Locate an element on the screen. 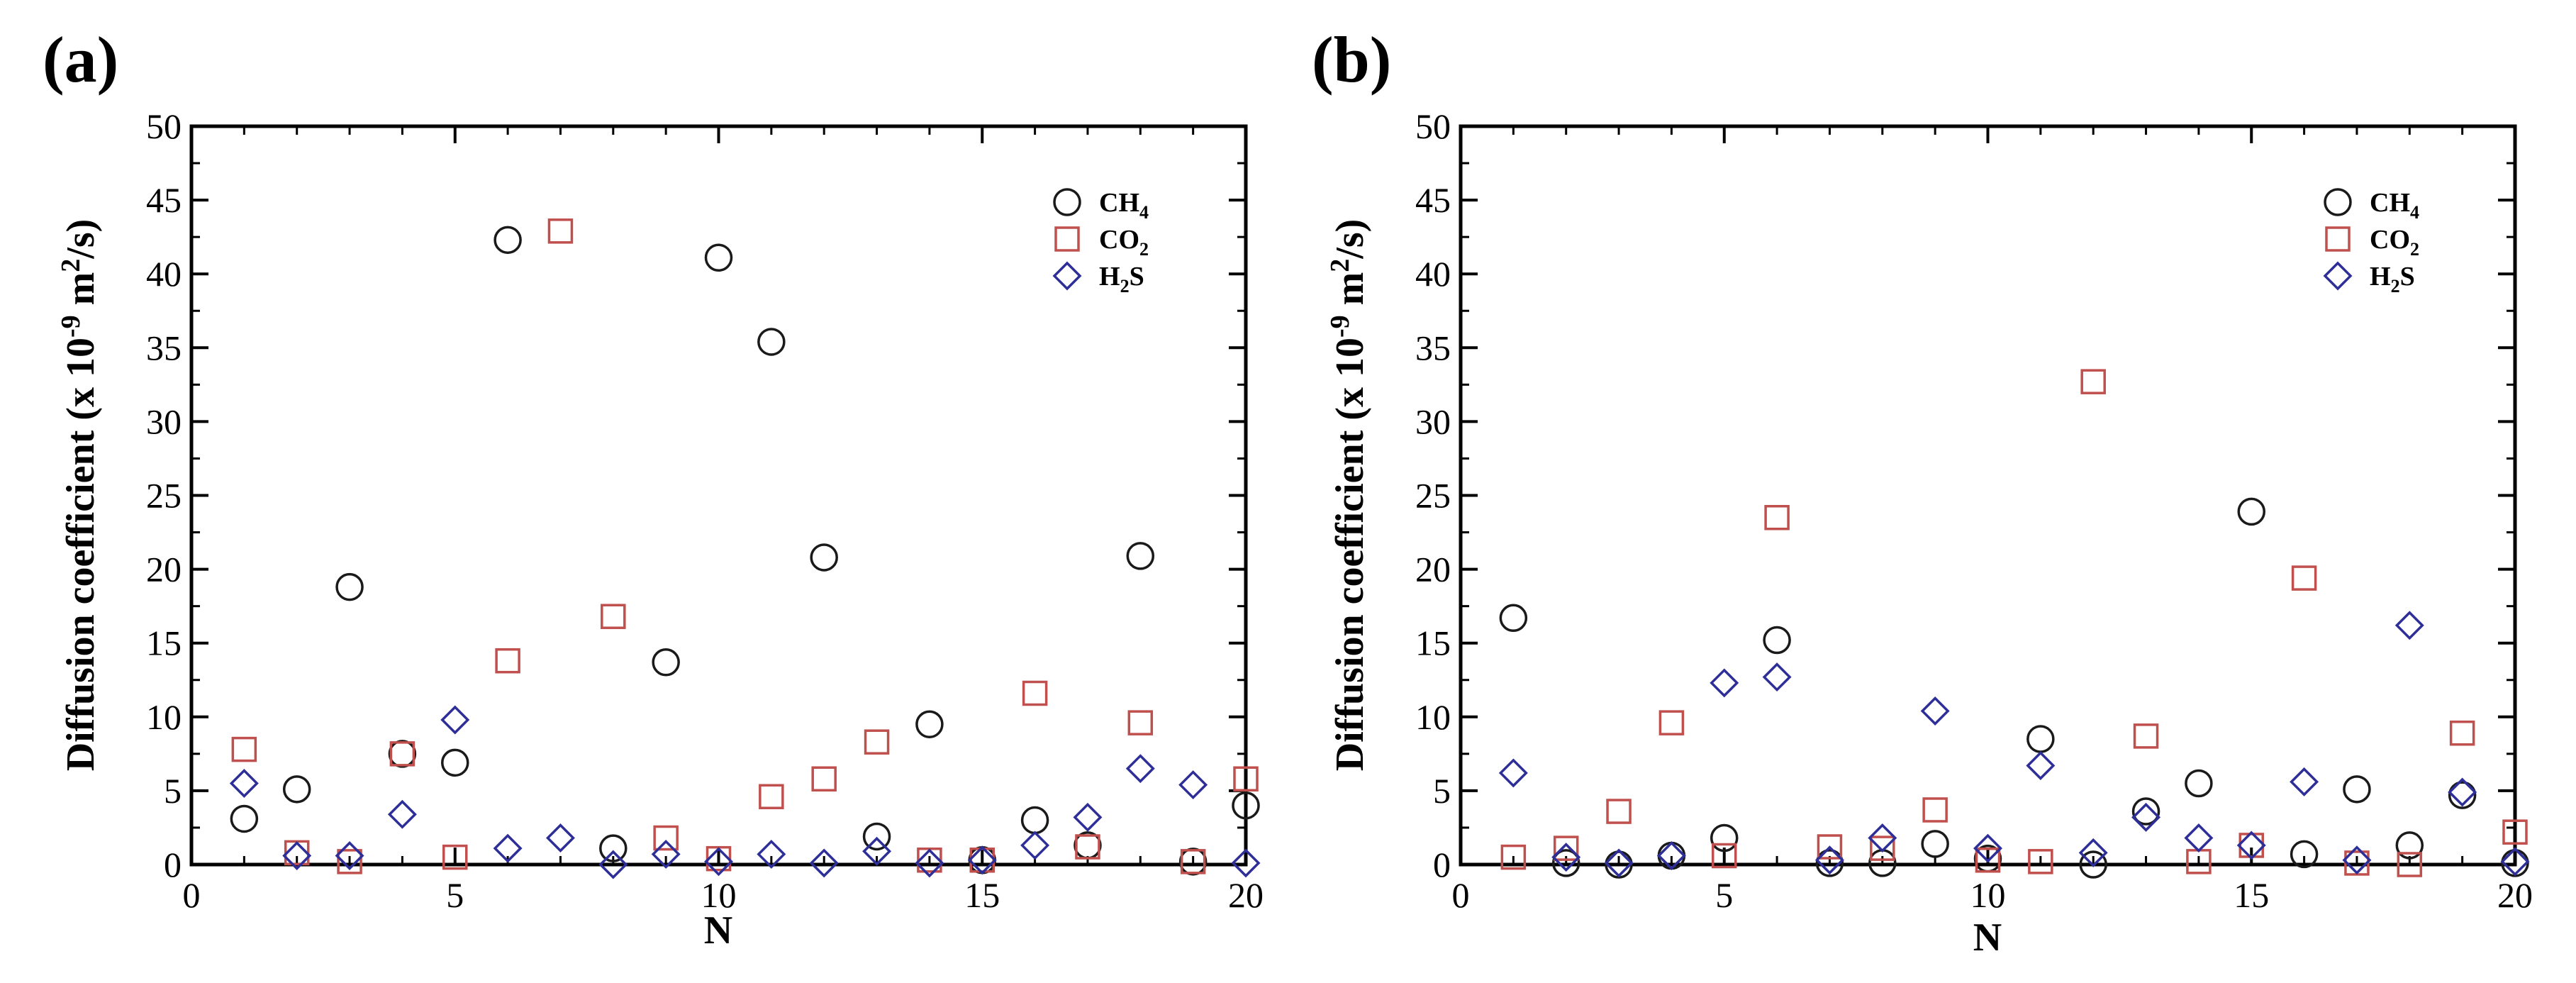 This screenshot has height=983, width=2576. y-tick-label: 5 is located at coordinates (1442, 791).